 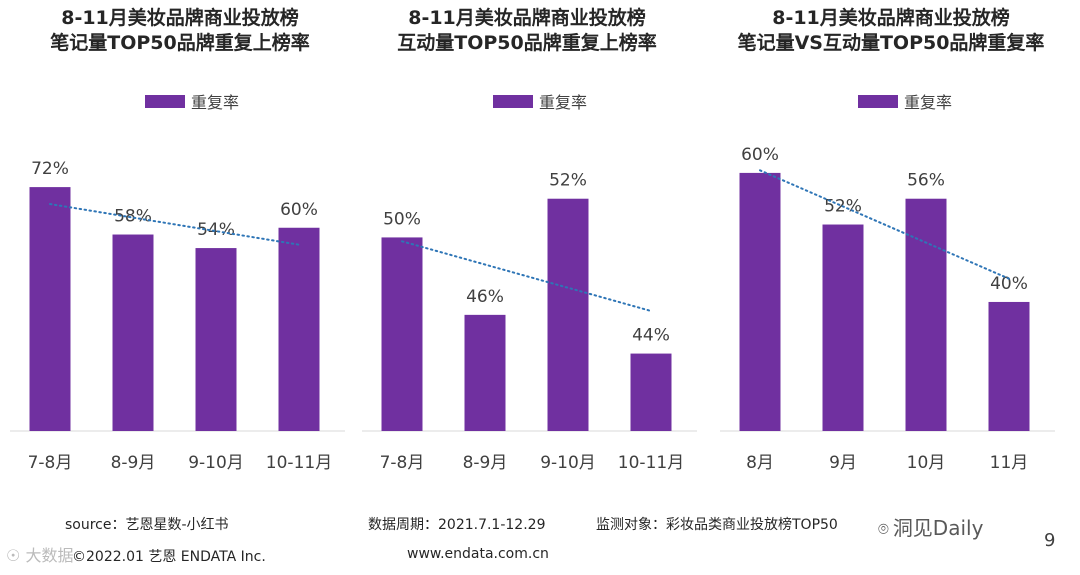 I want to click on footer-period: 数据周期：2021.7.1-12.29, so click(x=457, y=525).